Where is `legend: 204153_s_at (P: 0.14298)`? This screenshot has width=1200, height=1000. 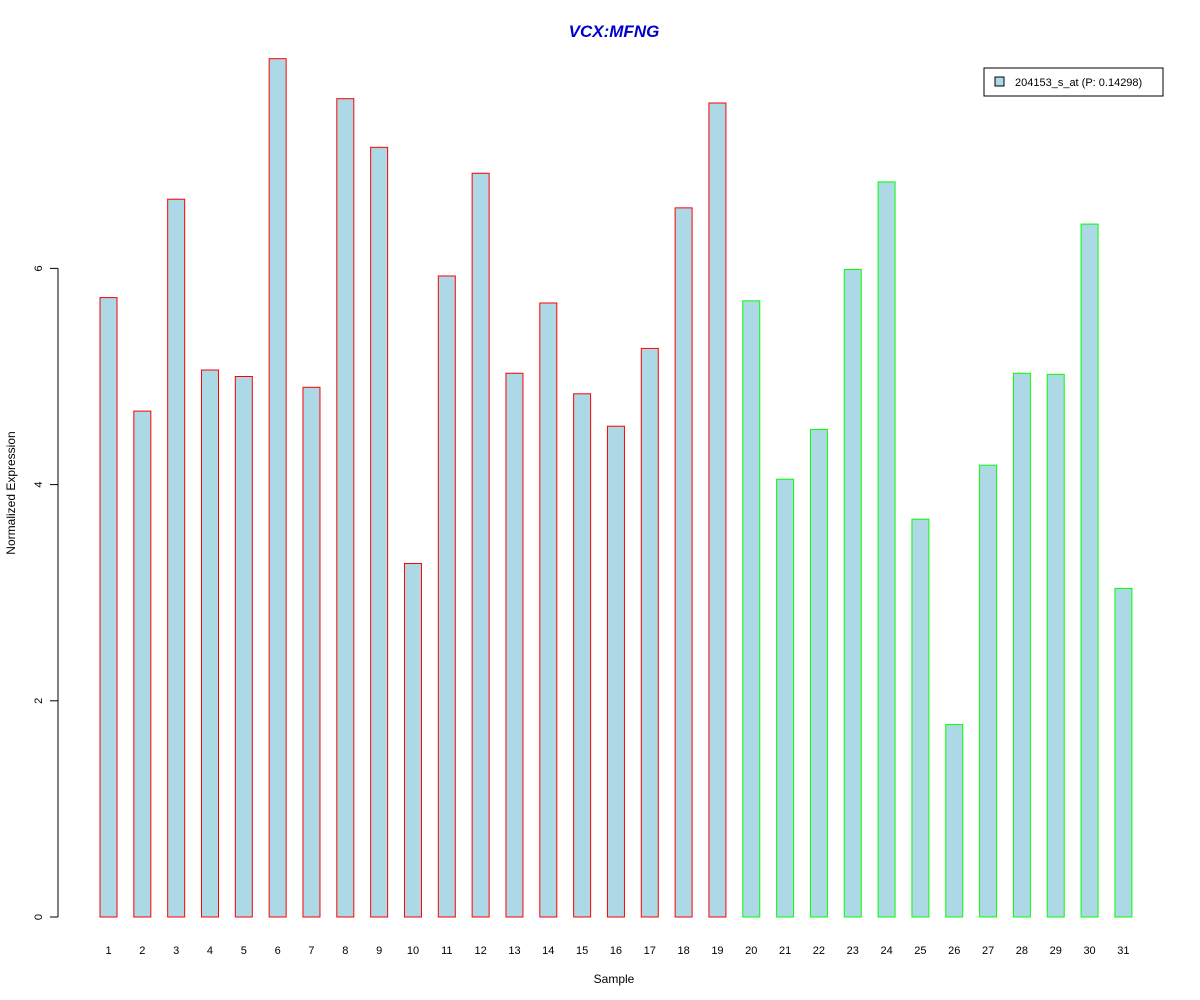 legend: 204153_s_at (P: 0.14298) is located at coordinates (1073, 82).